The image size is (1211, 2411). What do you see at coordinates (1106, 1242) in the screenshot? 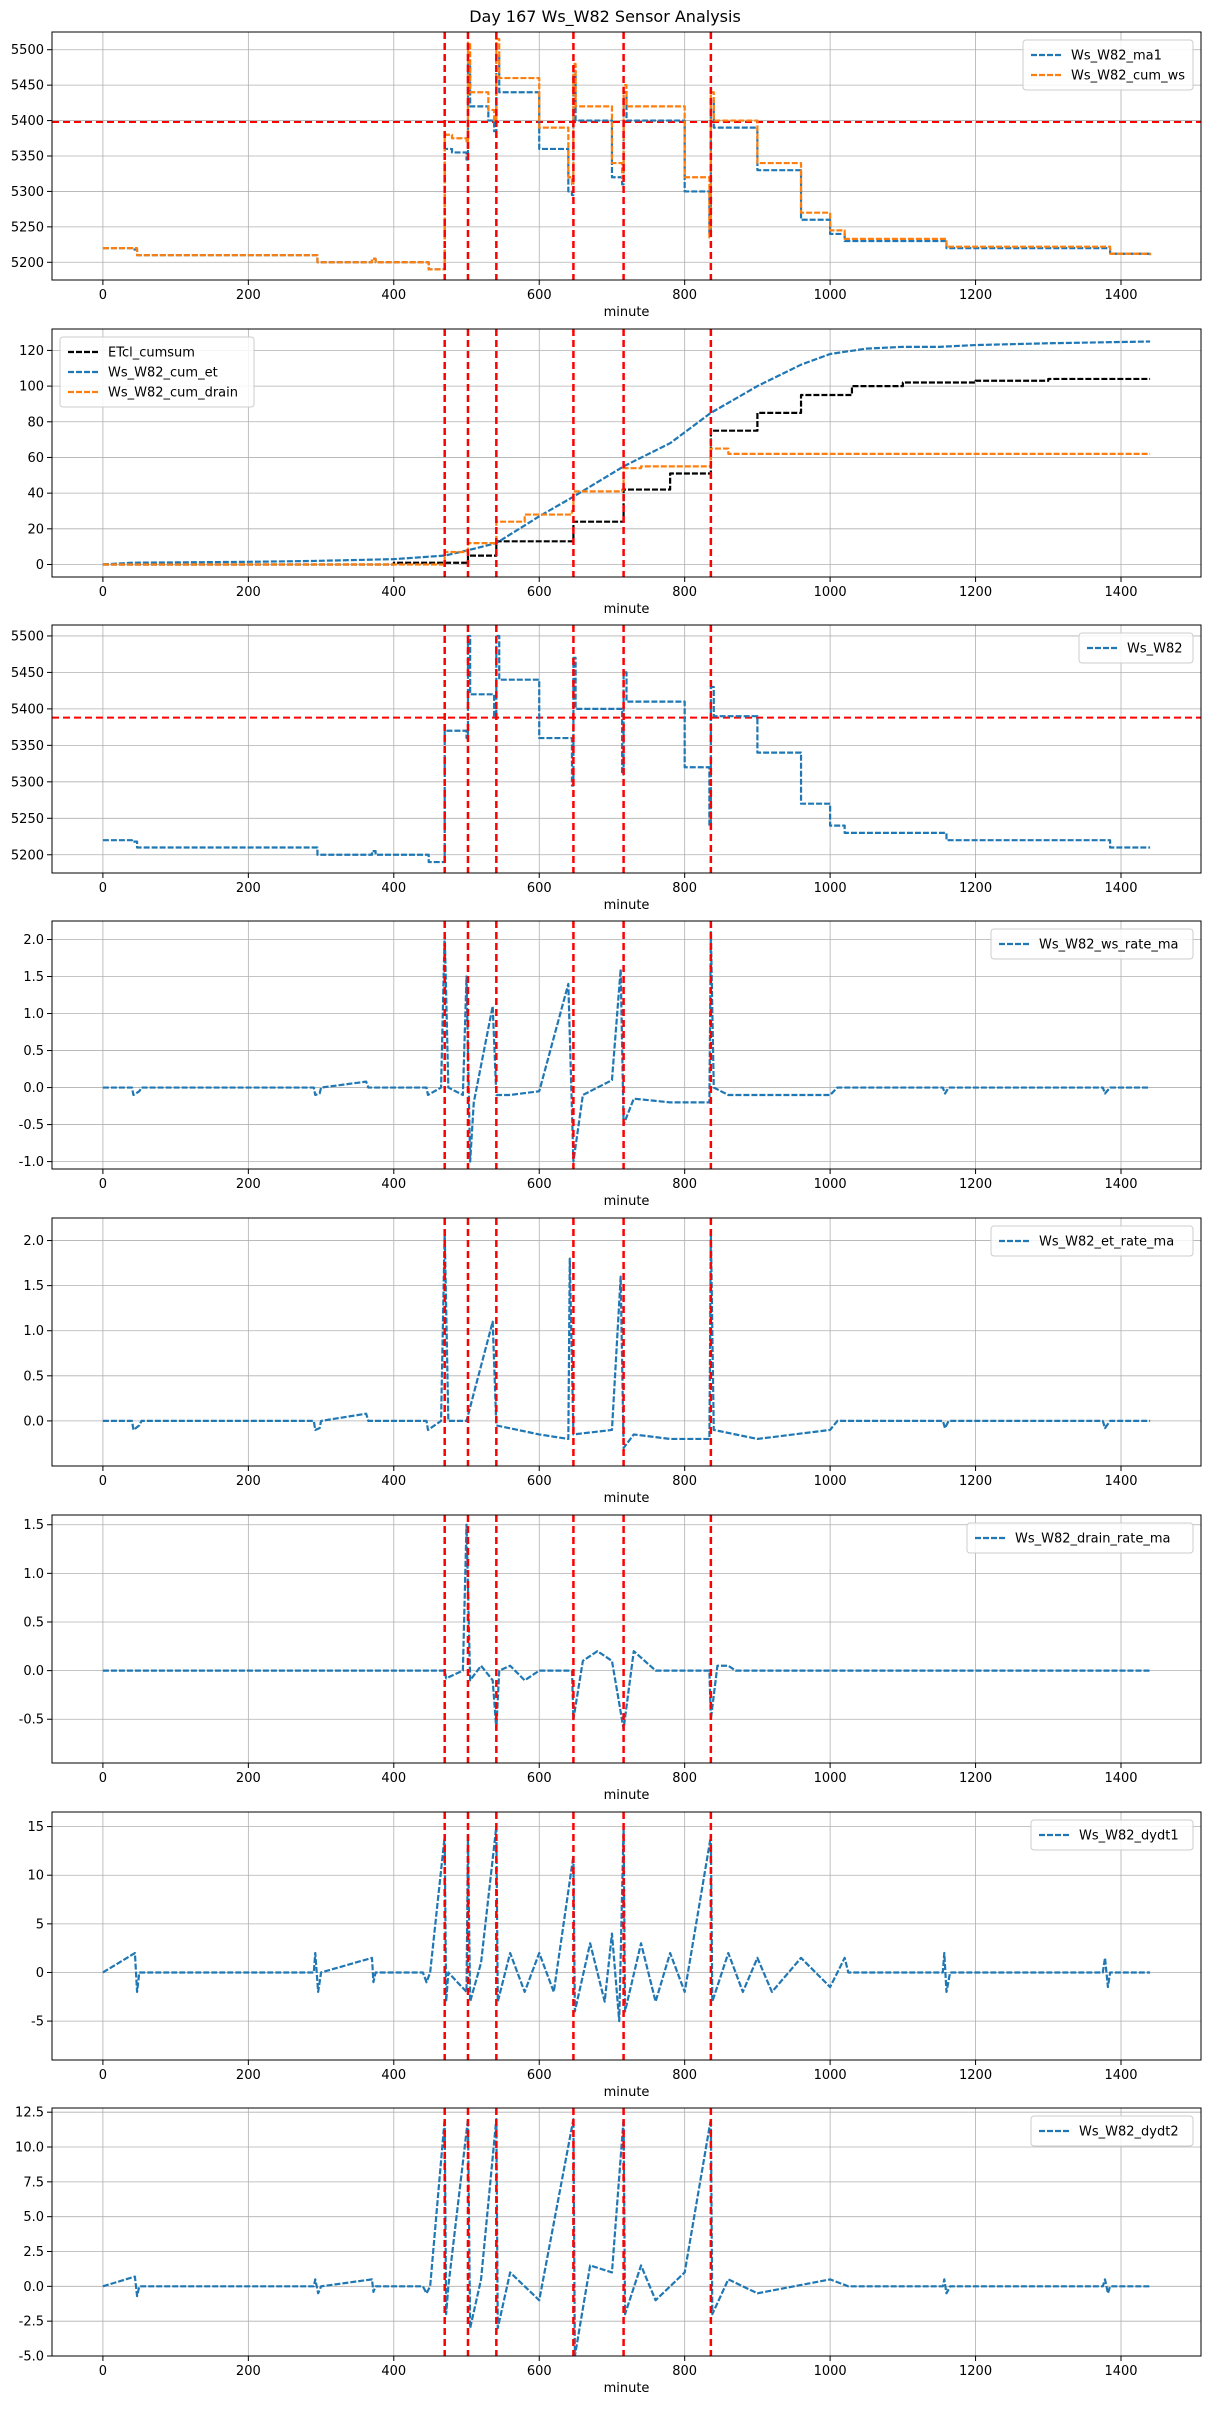
I see `legend-label: Ws_W82_et_rate_ma` at bounding box center [1106, 1242].